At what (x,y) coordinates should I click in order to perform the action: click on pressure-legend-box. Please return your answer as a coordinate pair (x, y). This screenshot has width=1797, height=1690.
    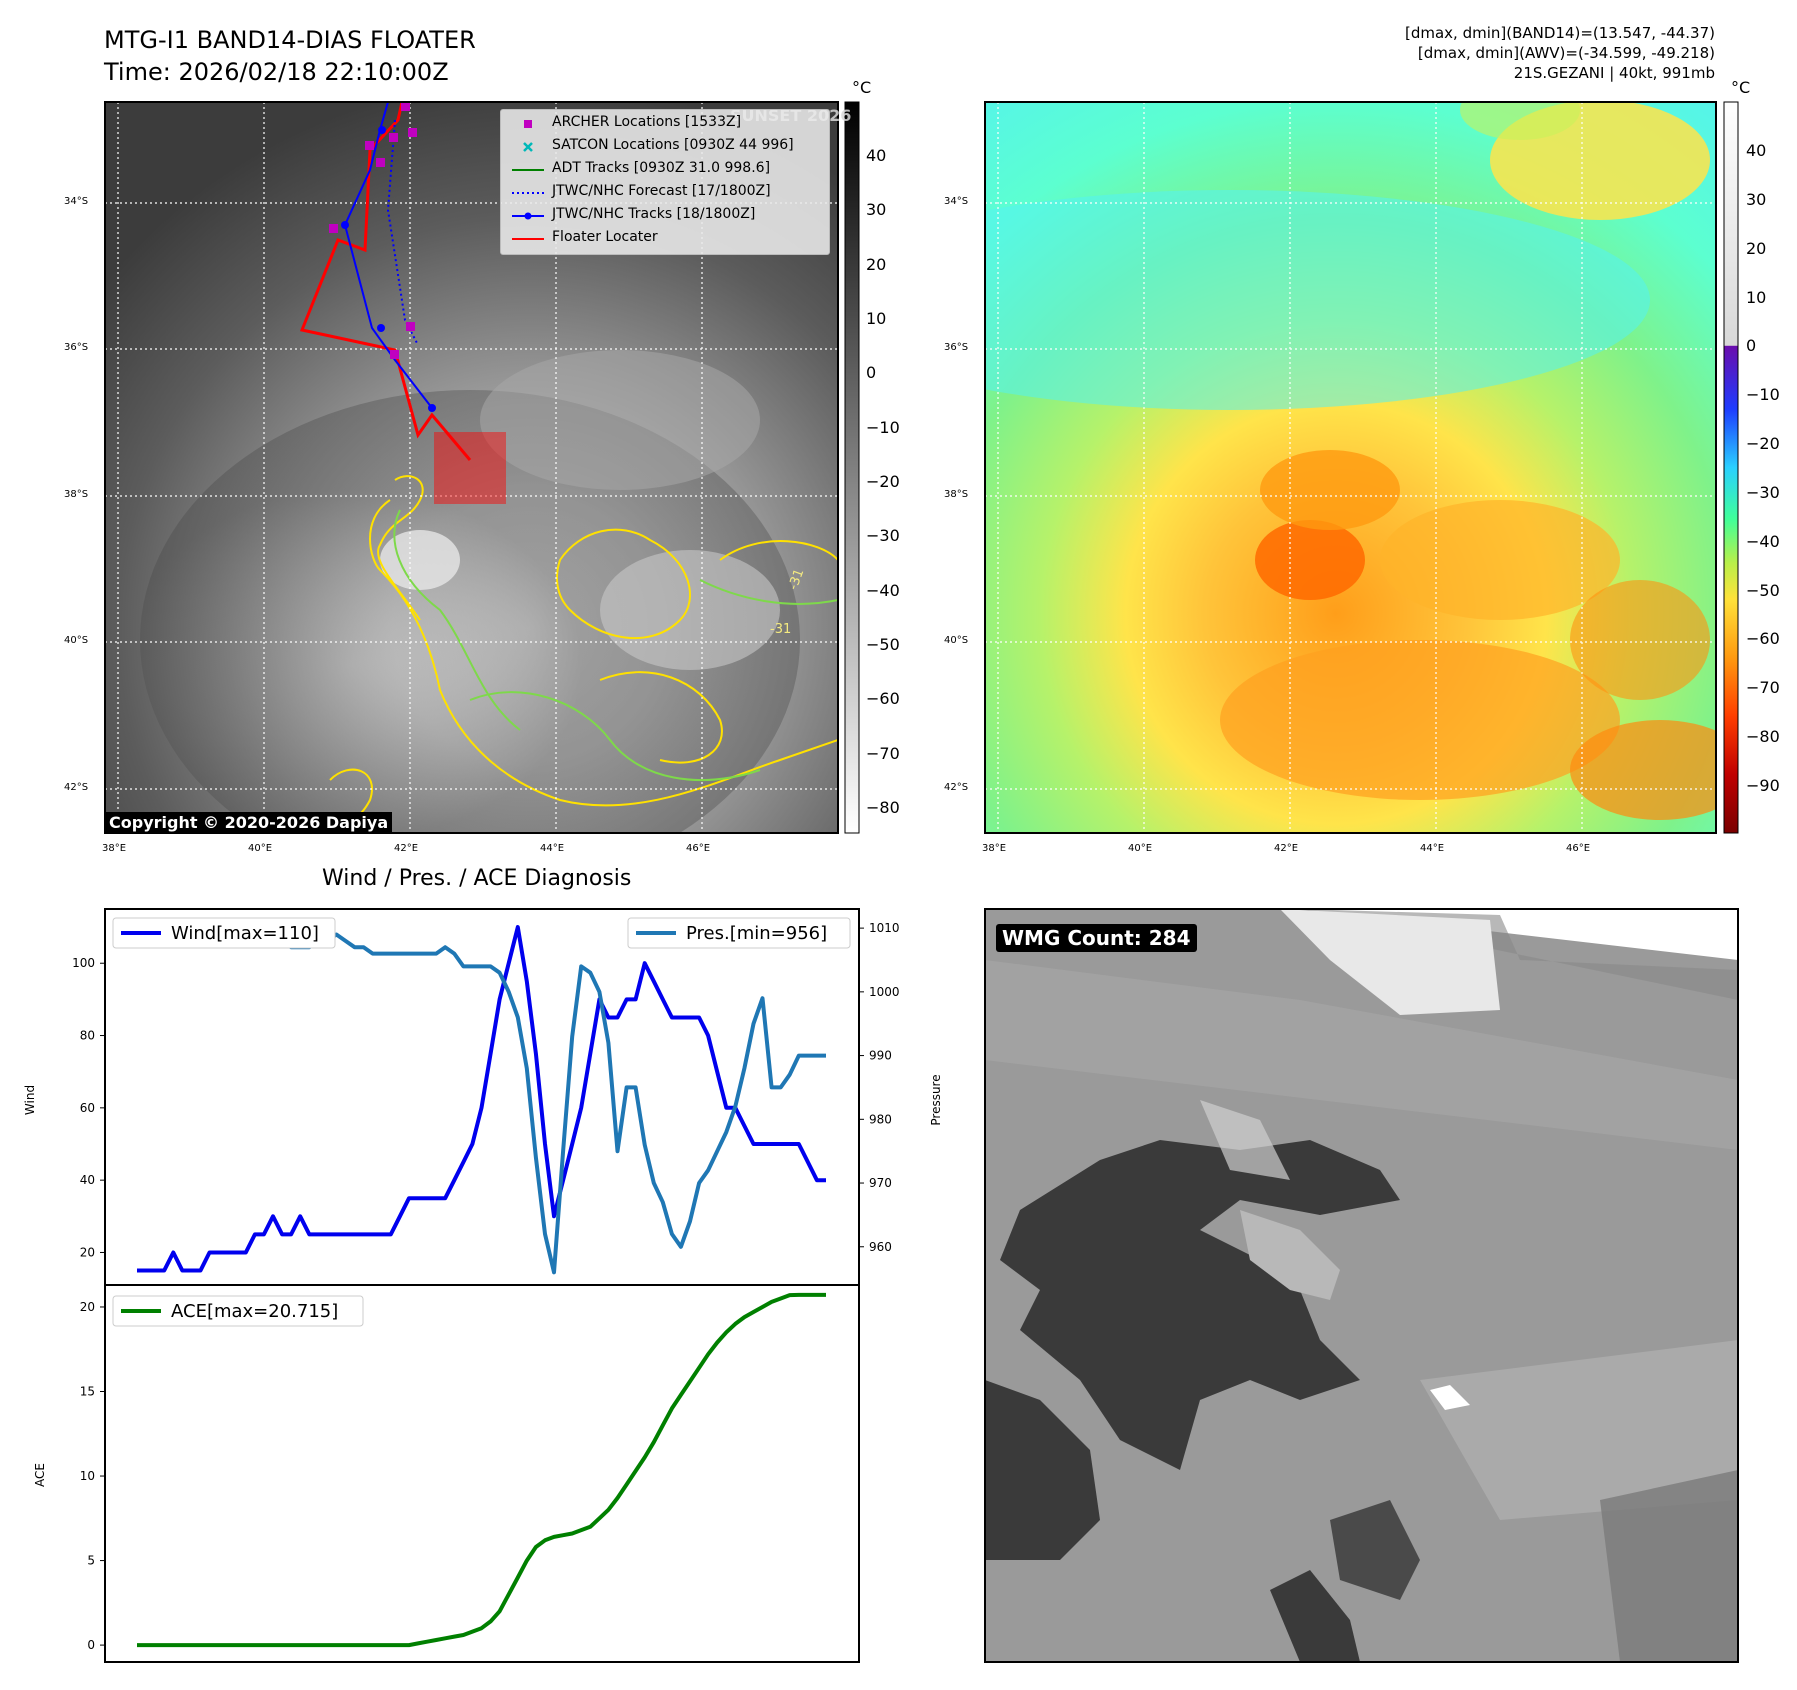
    Looking at the image, I should click on (739, 933).